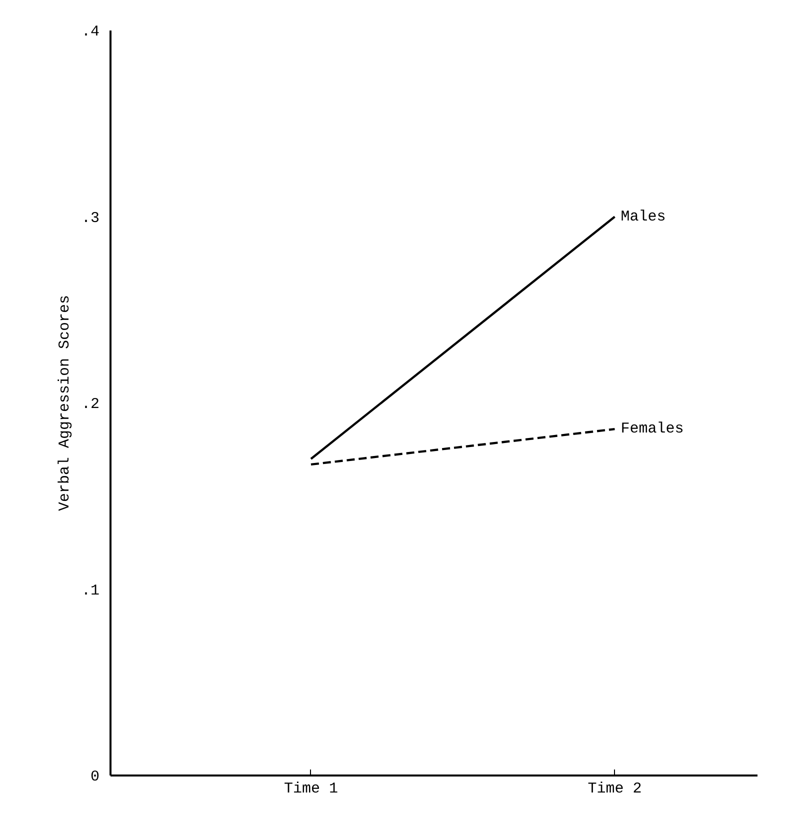 This screenshot has width=797, height=835. I want to click on series-label: Females, so click(652, 429).